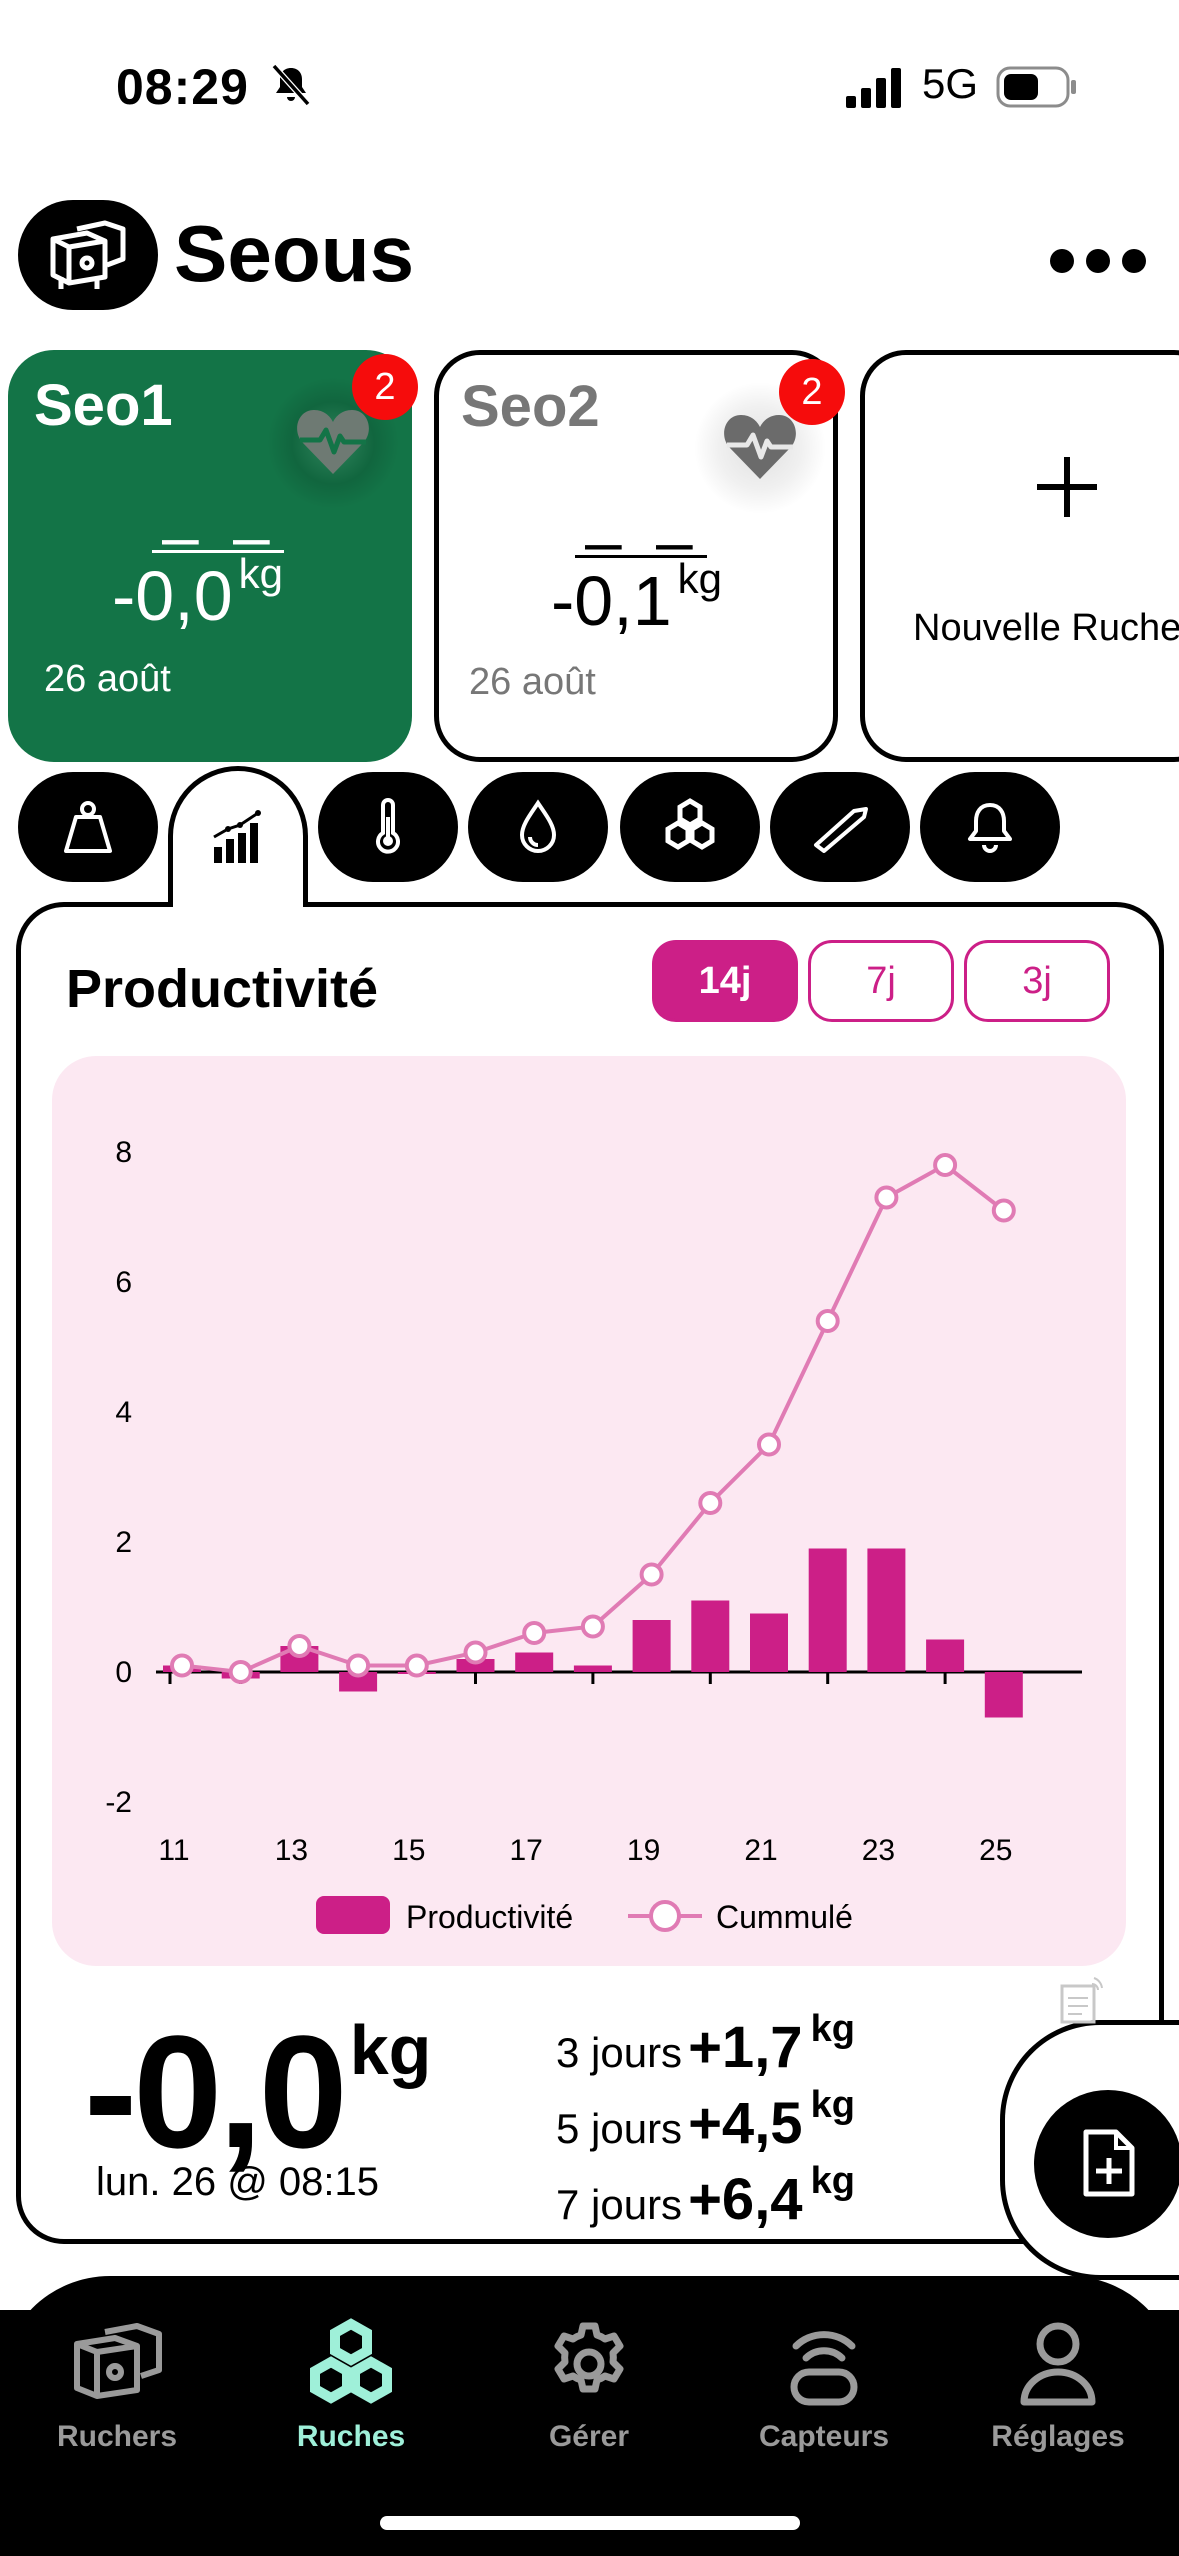 This screenshot has height=2556, width=1179. I want to click on range-7j-button: 7j, so click(881, 981).